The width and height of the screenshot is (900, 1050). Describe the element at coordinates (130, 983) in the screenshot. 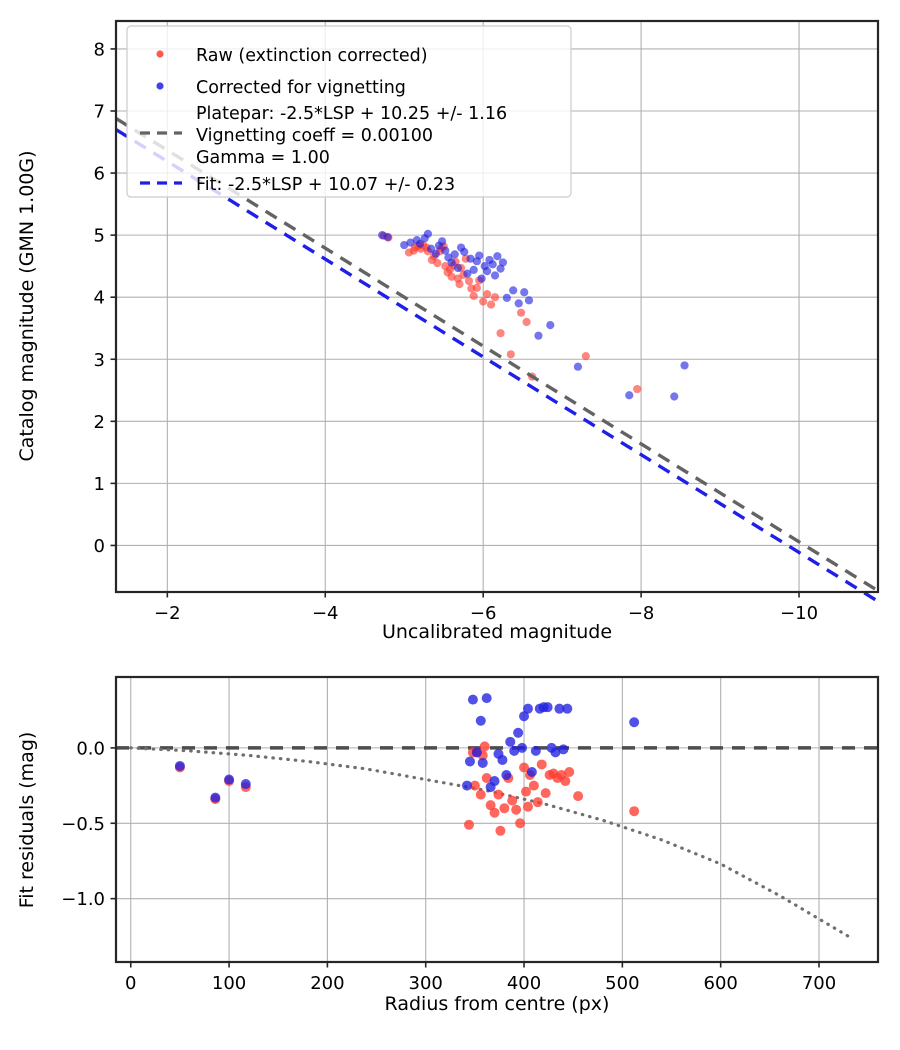

I see `bottom-xtick-label: 0` at that location.